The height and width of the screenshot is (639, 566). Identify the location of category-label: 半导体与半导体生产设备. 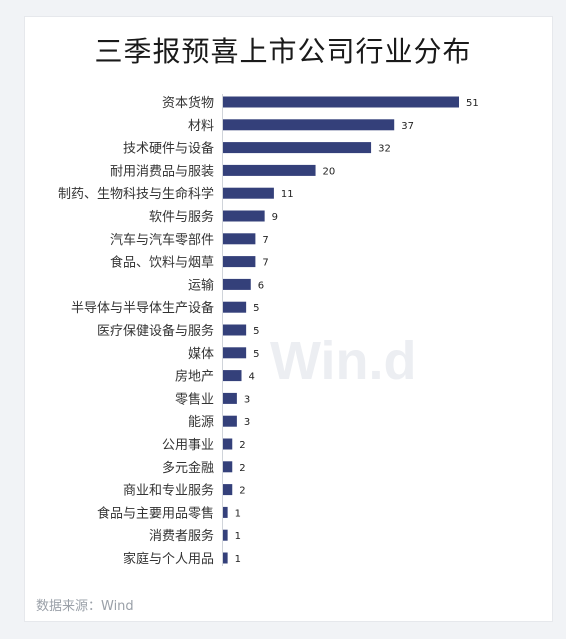
(142, 308).